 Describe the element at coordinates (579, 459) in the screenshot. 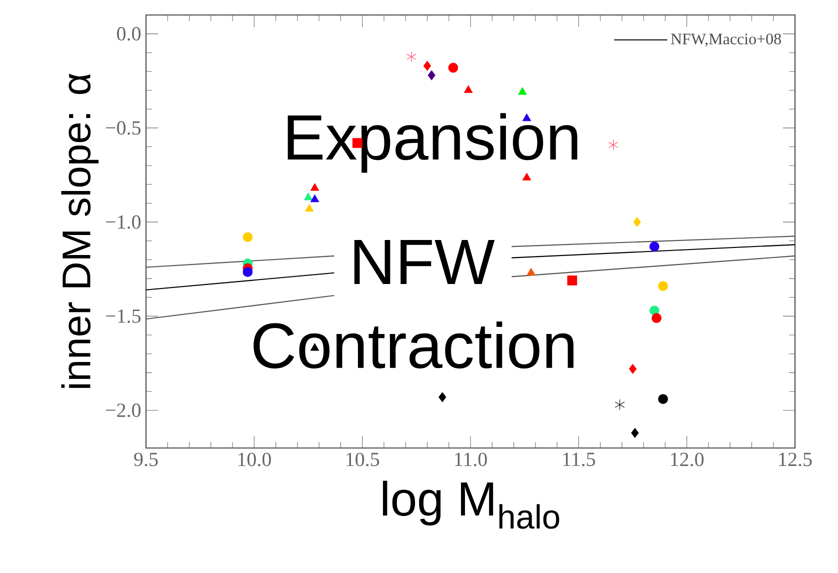

I see `x-tick-label: 11.5` at that location.